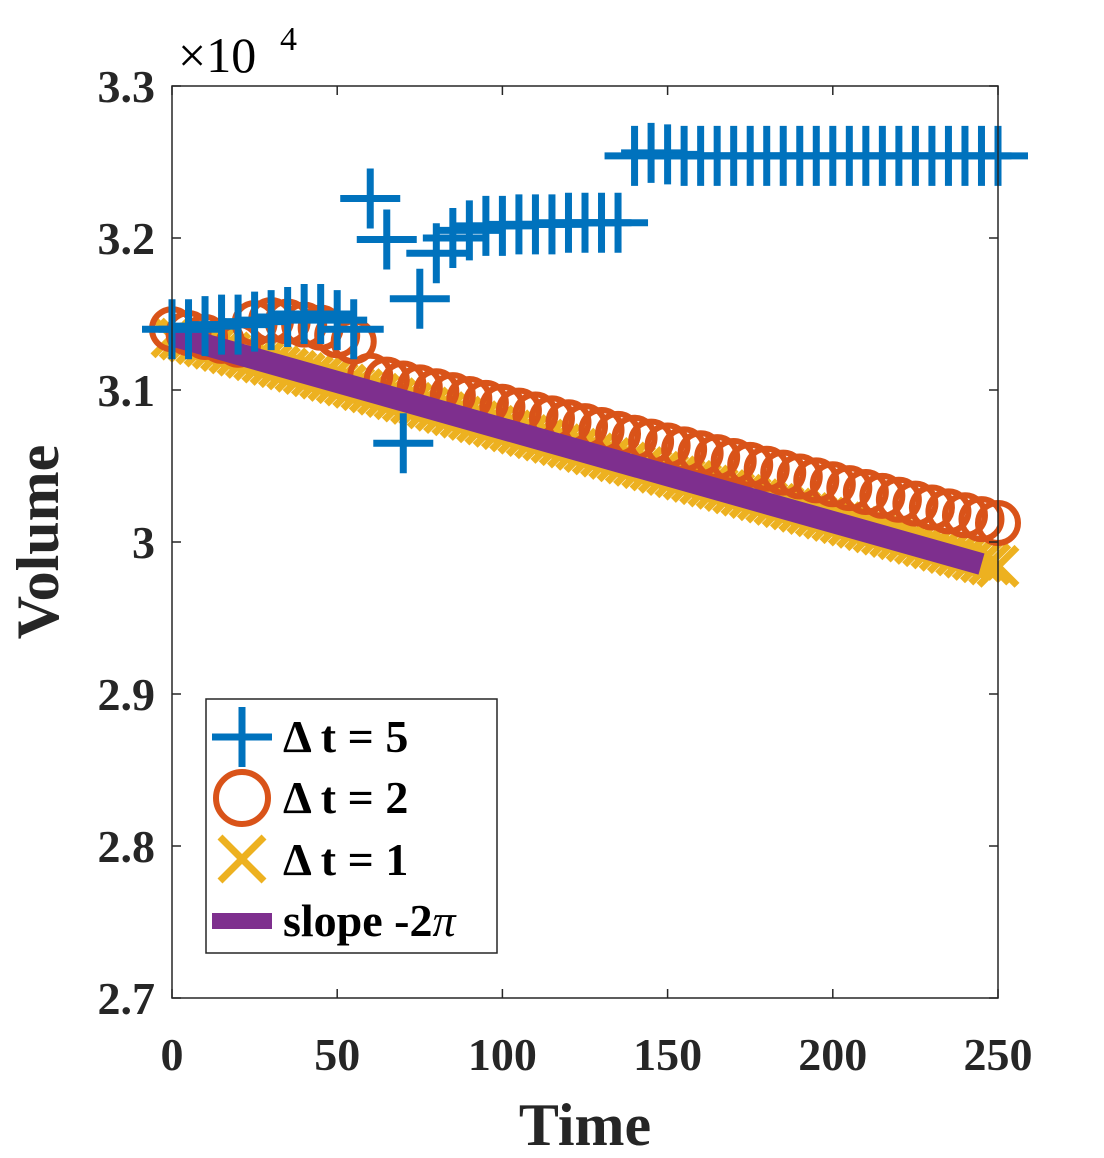  What do you see at coordinates (337, 1054) in the screenshot?
I see `x-tick-label: 50` at bounding box center [337, 1054].